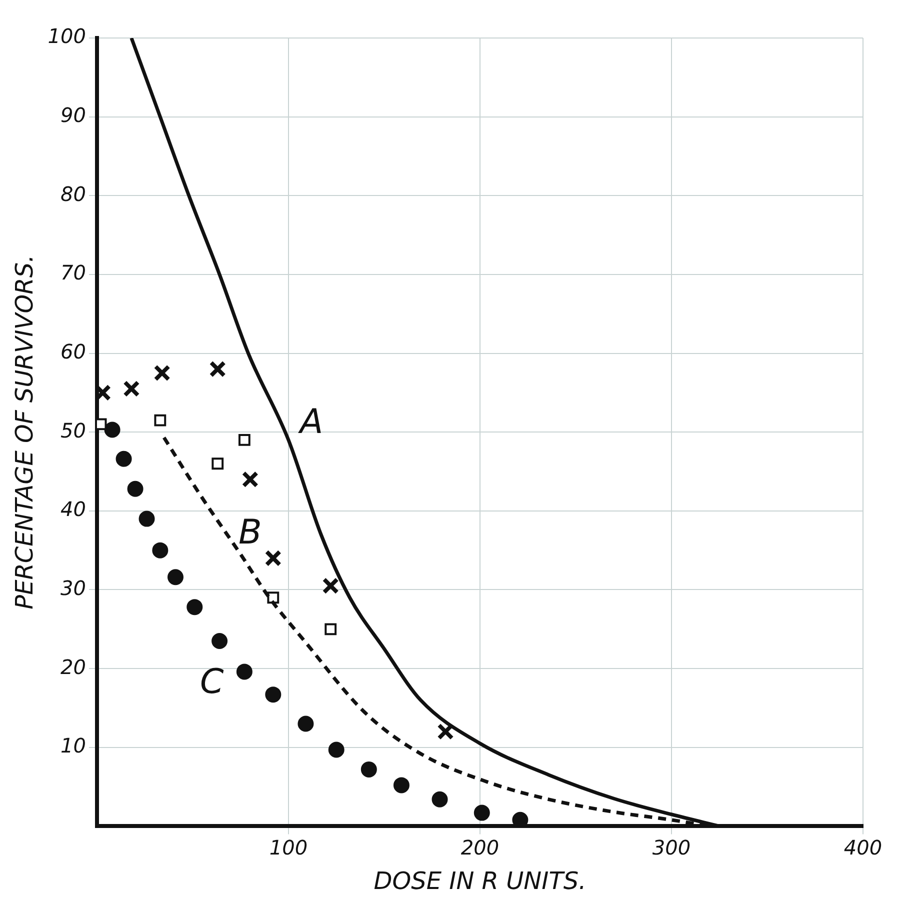 The image size is (905, 913). What do you see at coordinates (73, 509) in the screenshot?
I see `y-tick-label: 40` at bounding box center [73, 509].